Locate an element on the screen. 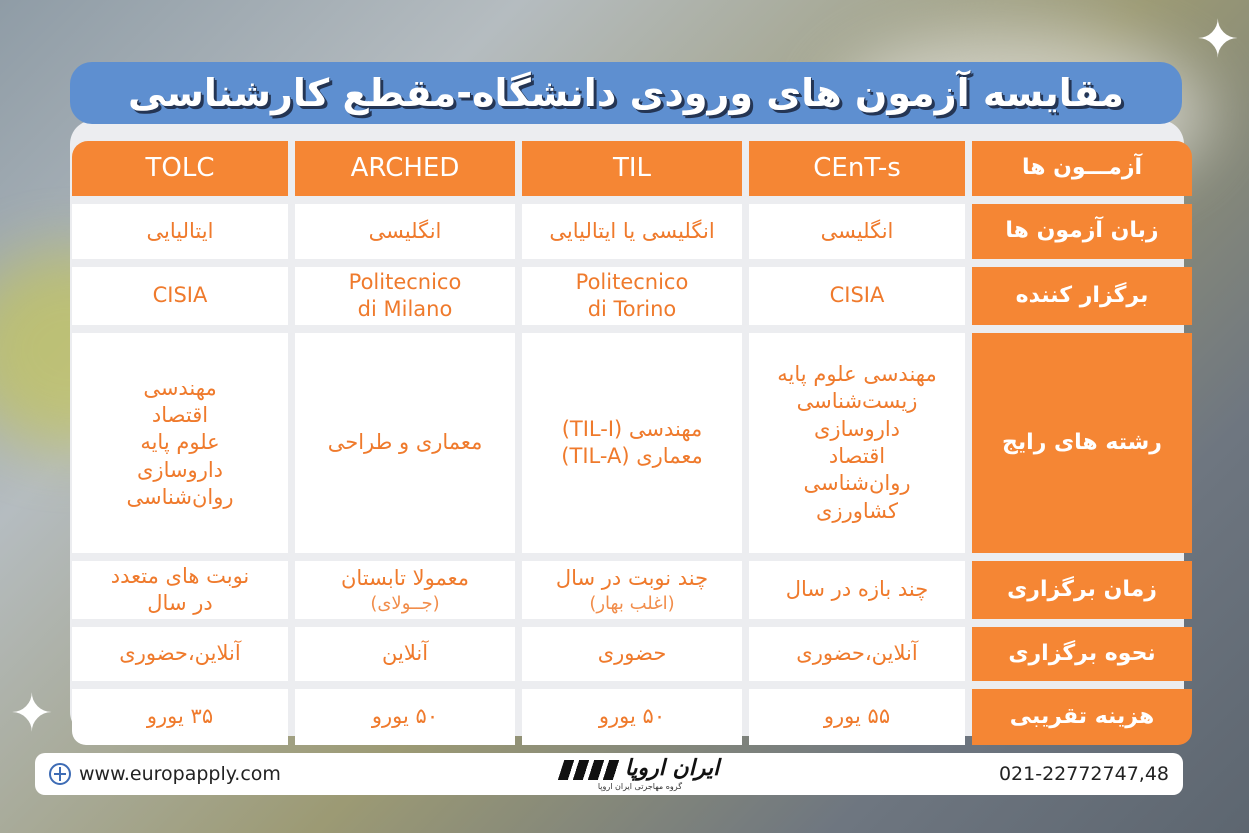  exam-header-til: TIL is located at coordinates (632, 168).